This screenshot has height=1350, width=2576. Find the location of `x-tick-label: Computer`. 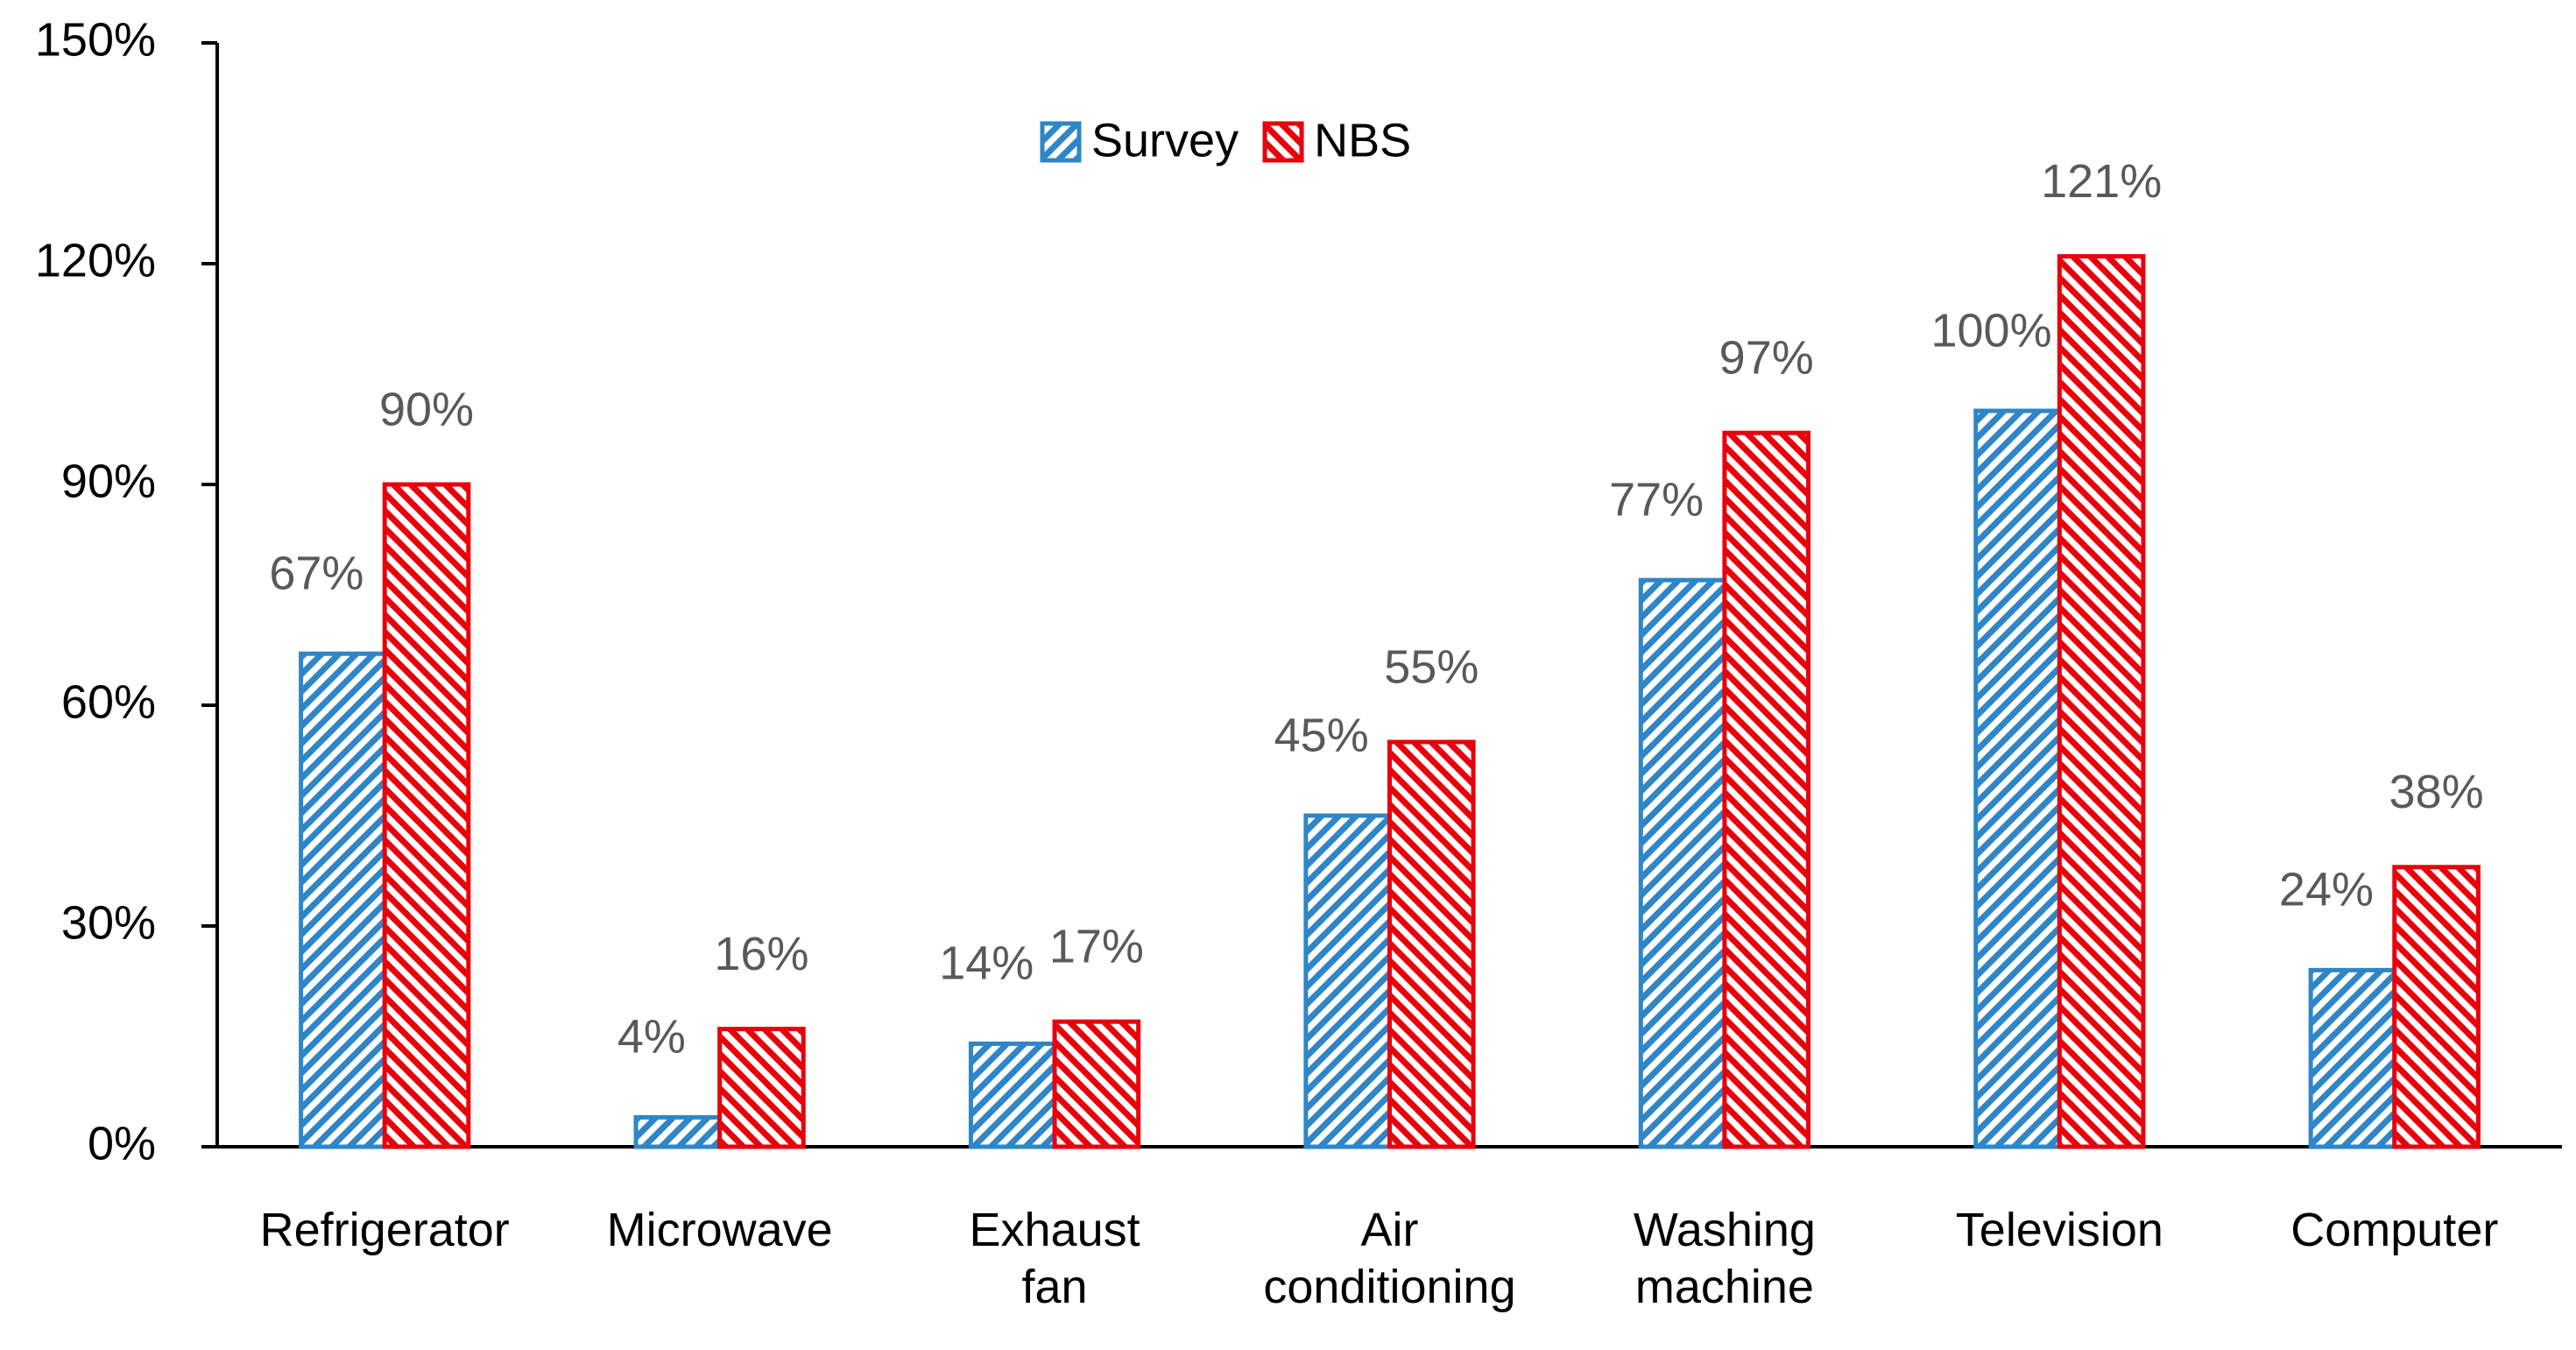

x-tick-label: Computer is located at coordinates (2394, 1230).